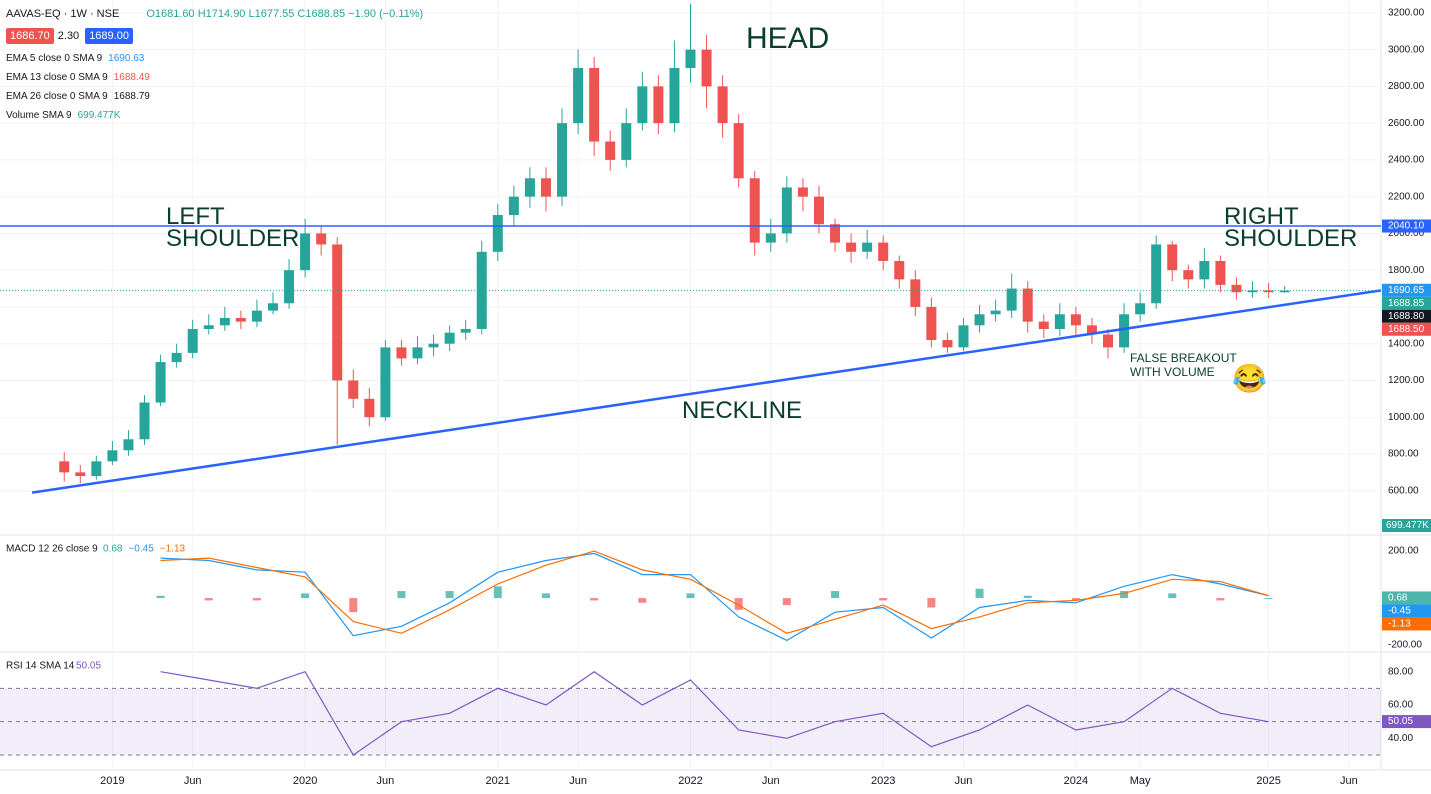  What do you see at coordinates (305, 781) in the screenshot?
I see `x-tick-label: 2020` at bounding box center [305, 781].